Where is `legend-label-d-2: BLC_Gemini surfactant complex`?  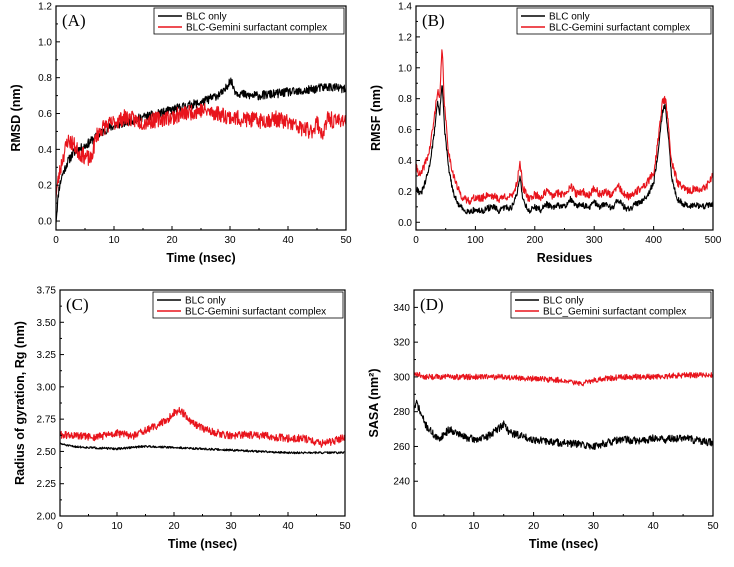 legend-label-d-2: BLC_Gemini surfactant complex is located at coordinates (614, 312).